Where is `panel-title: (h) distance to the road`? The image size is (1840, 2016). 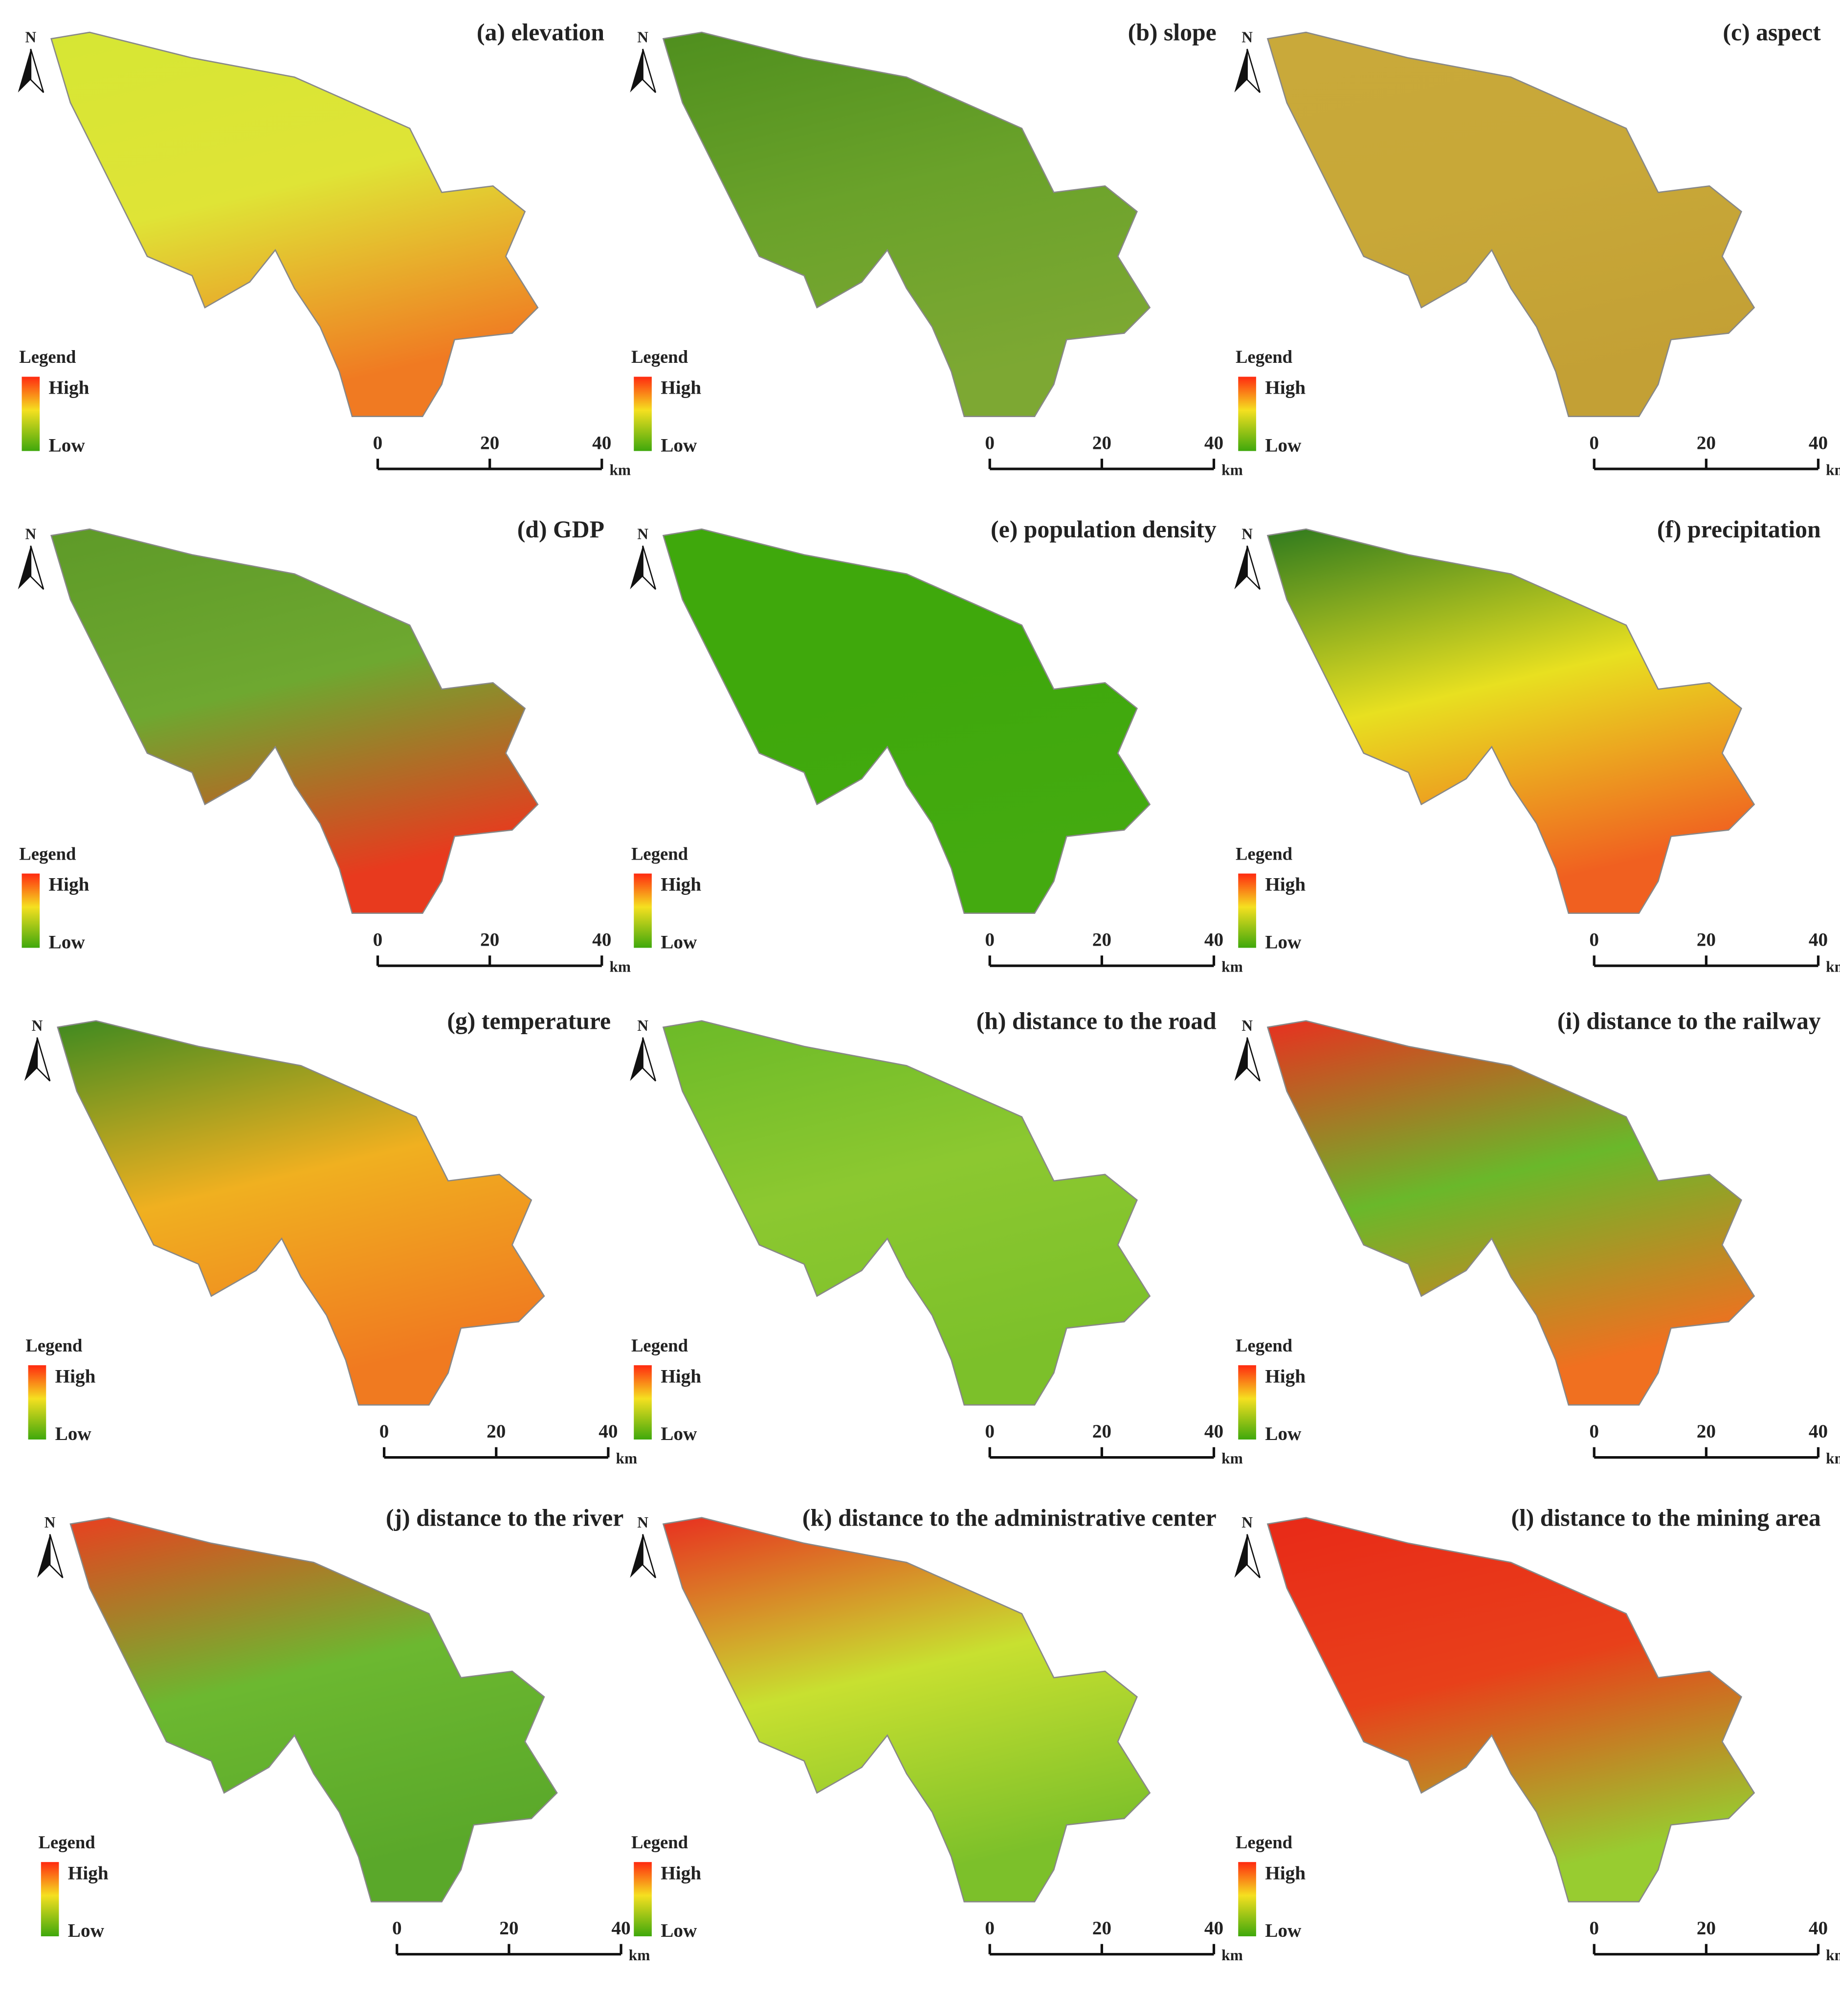
panel-title: (h) distance to the road is located at coordinates (1096, 1020).